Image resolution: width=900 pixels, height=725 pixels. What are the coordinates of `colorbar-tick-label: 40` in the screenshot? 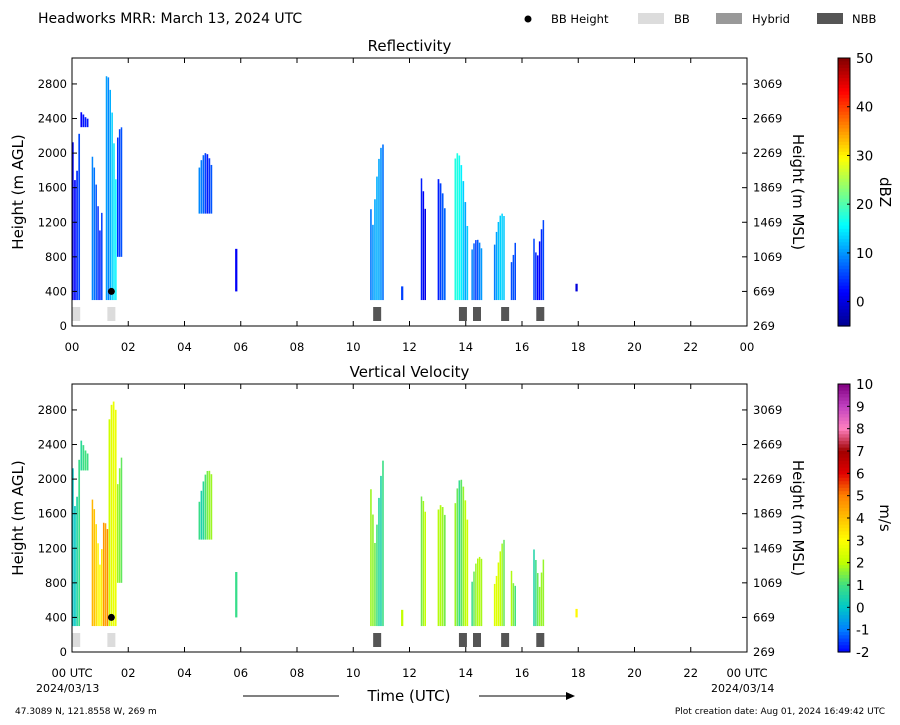 It's located at (864, 108).